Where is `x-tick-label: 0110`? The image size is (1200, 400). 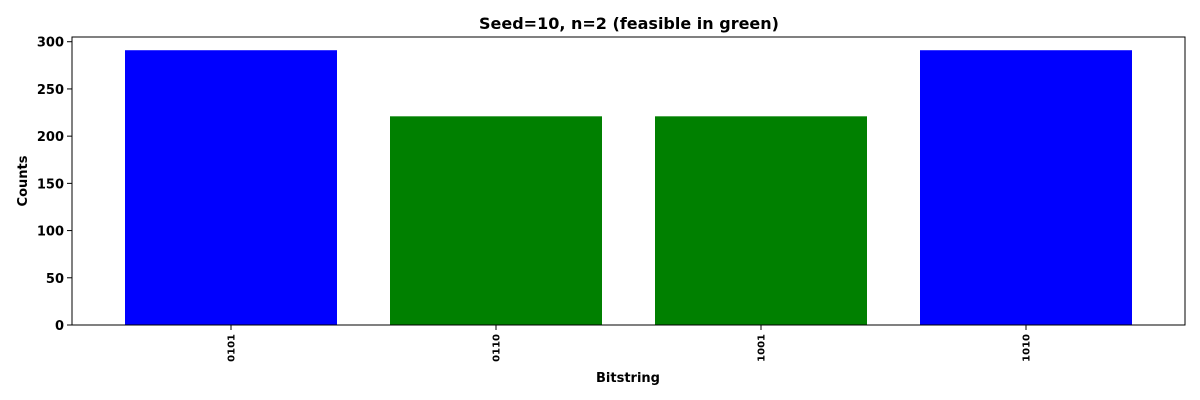 x-tick-label: 0110 is located at coordinates (497, 348).